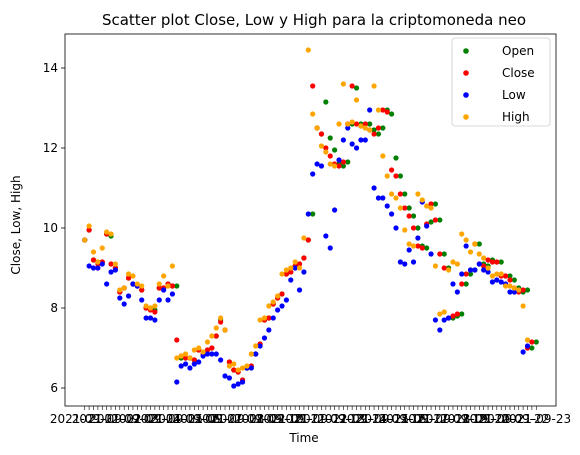  What do you see at coordinates (536, 419) in the screenshot?
I see `x-tick-label: 2021-09-23` at bounding box center [536, 419].